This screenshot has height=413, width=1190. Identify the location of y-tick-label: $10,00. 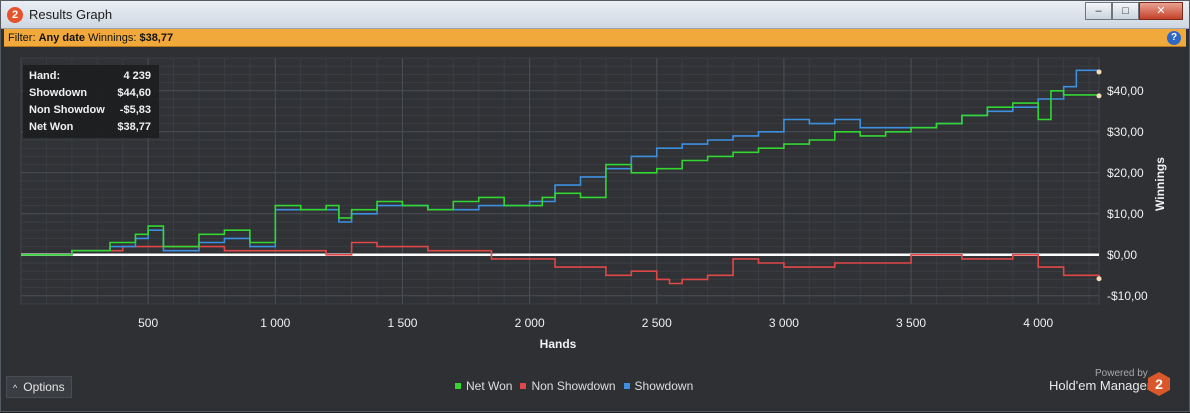
(1125, 214).